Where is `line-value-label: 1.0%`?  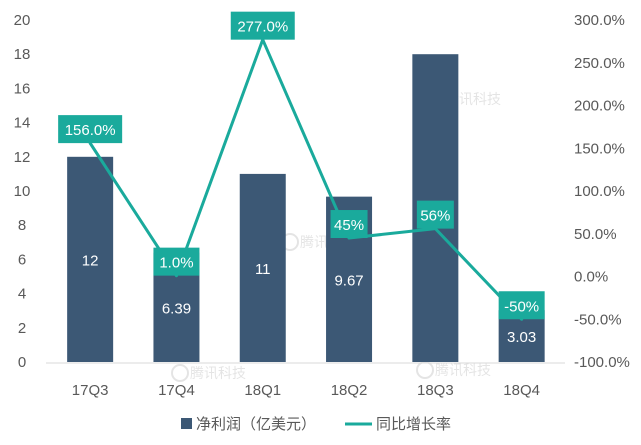
line-value-label: 1.0% is located at coordinates (176, 261).